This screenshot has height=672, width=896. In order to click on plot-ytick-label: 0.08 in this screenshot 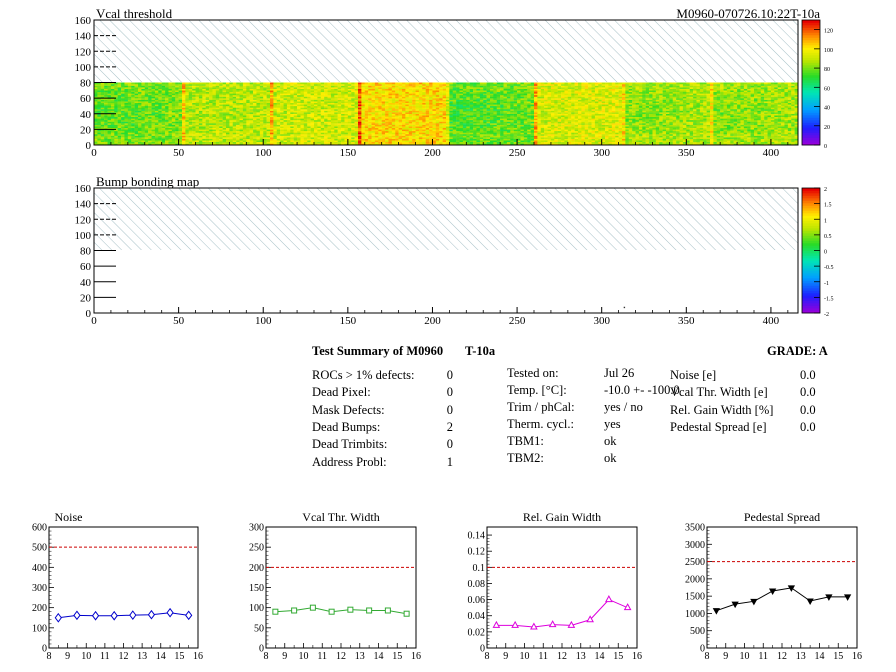, I will do `click(477, 584)`.